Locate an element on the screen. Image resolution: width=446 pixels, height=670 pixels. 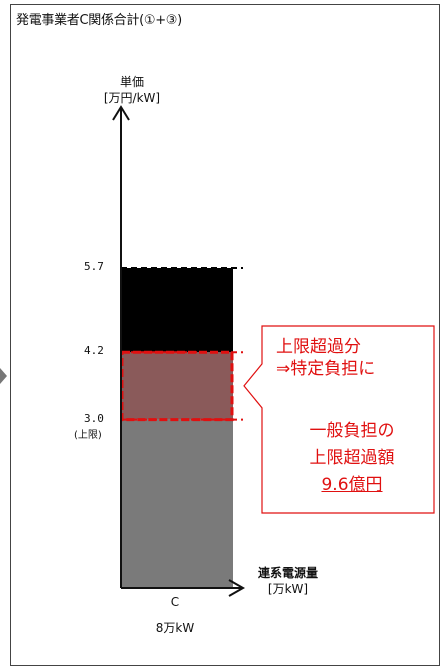
tick-label-cap-note: (上限) is located at coordinates (88, 435).